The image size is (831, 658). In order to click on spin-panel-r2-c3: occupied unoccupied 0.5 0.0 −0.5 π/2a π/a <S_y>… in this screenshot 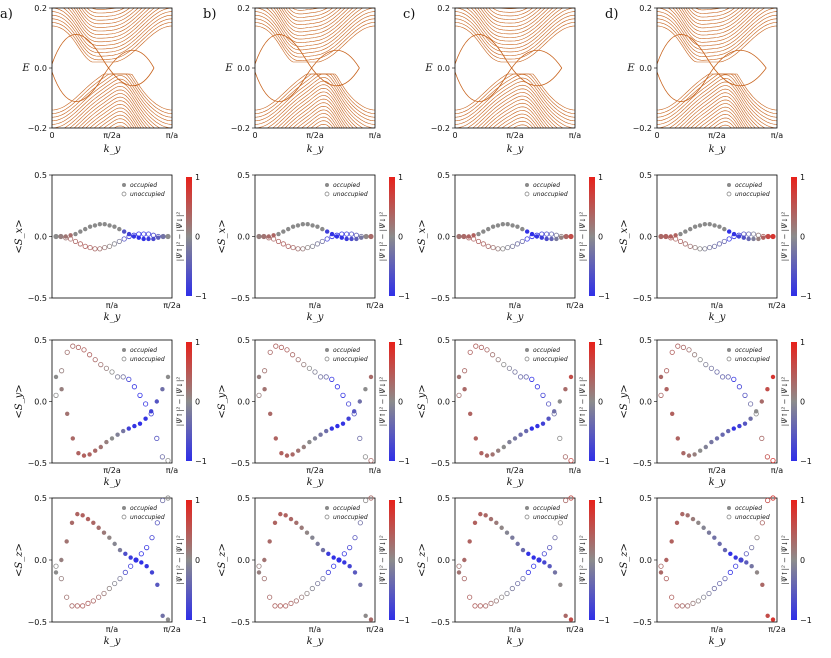, I will do `click(715, 412)`.